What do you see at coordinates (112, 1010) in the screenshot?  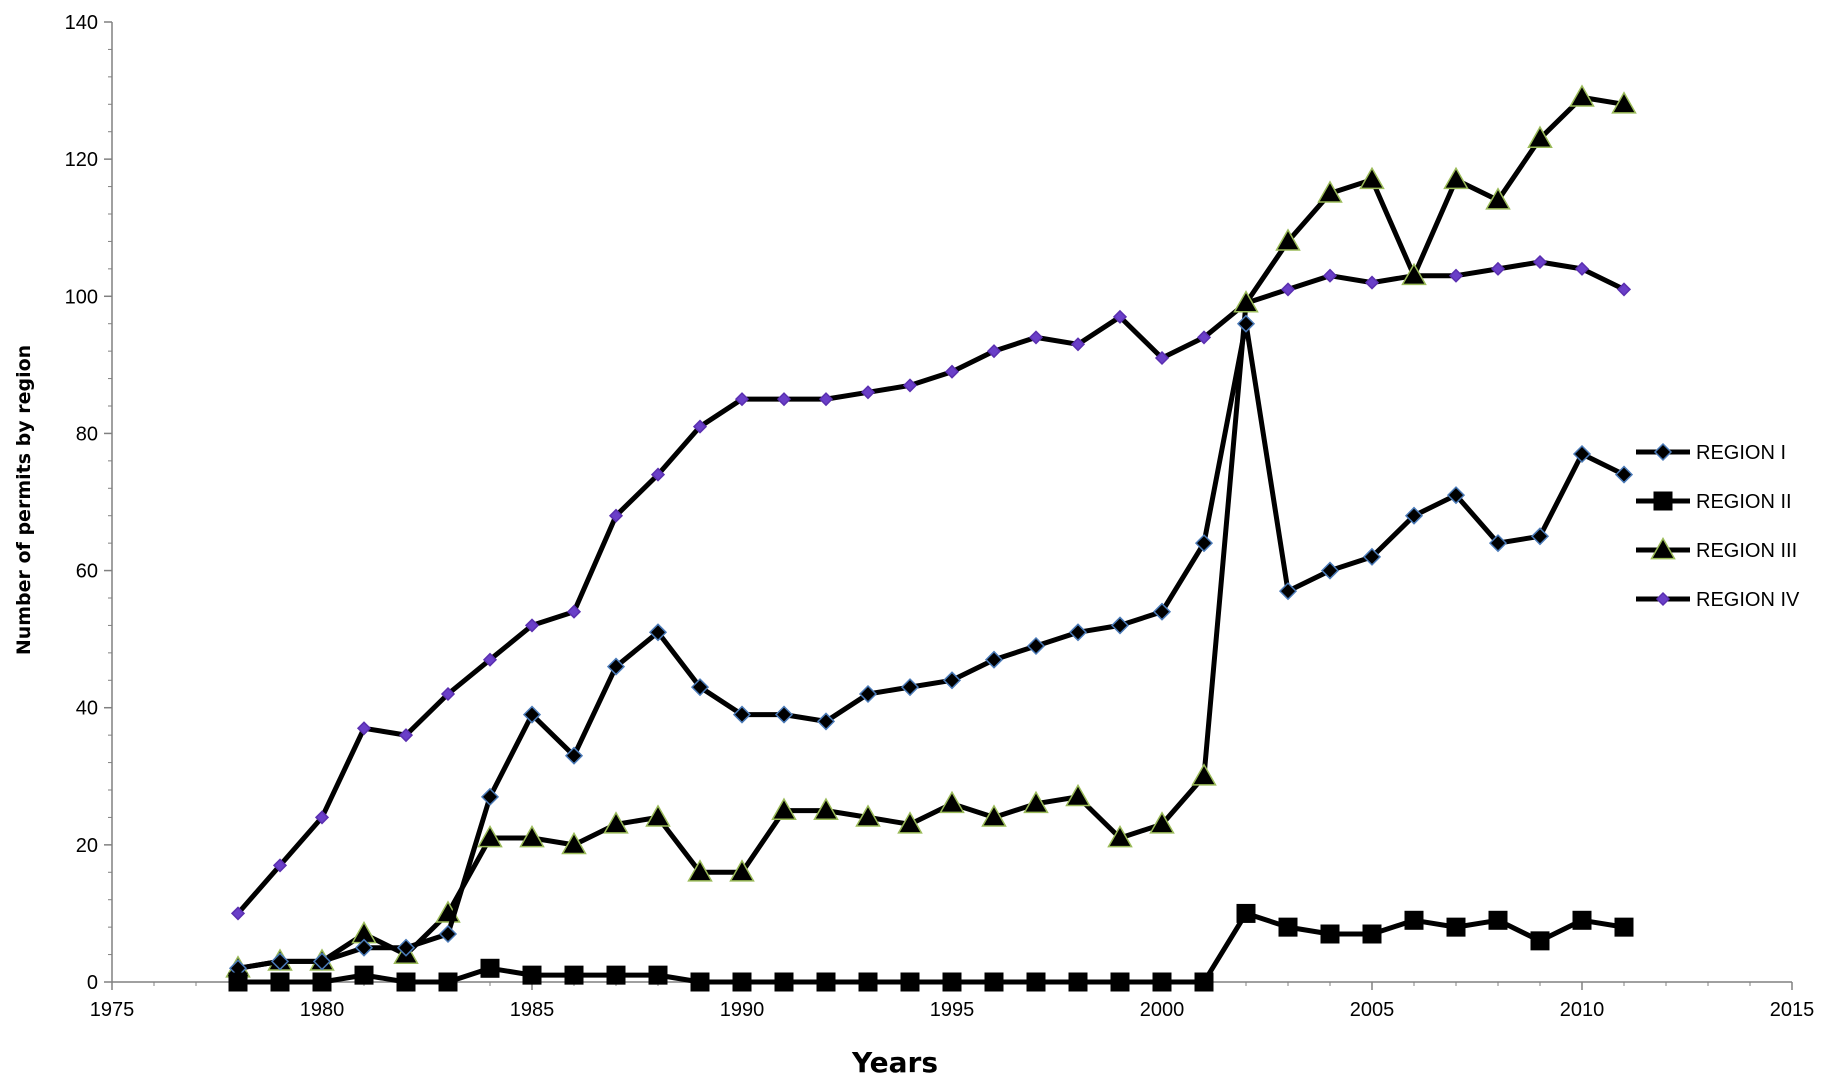 I see `x-tick-label: 1975` at bounding box center [112, 1010].